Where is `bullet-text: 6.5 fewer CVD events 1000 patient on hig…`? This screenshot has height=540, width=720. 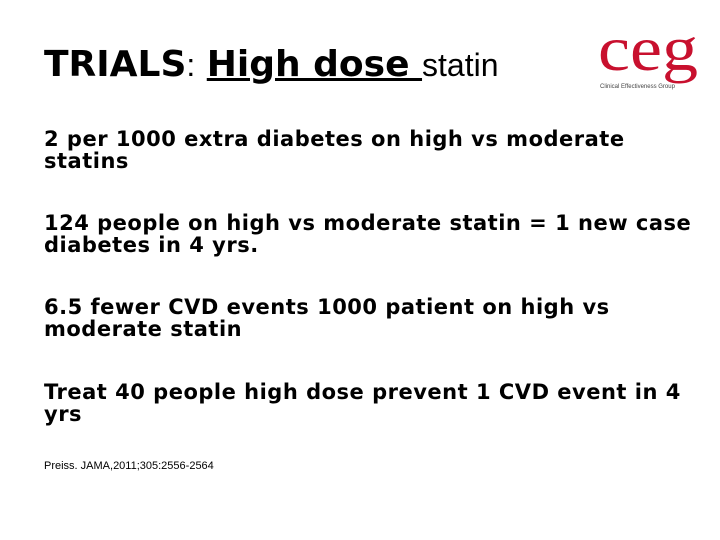 bullet-text: 6.5 fewer CVD events 1000 patient on hig… is located at coordinates (327, 318).